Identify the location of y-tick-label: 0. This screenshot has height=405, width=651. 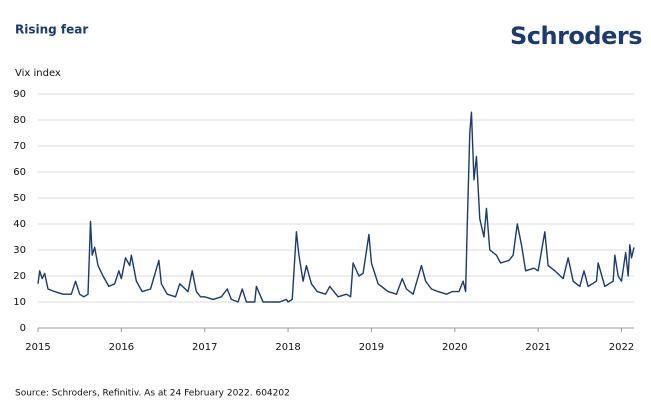
(23, 328).